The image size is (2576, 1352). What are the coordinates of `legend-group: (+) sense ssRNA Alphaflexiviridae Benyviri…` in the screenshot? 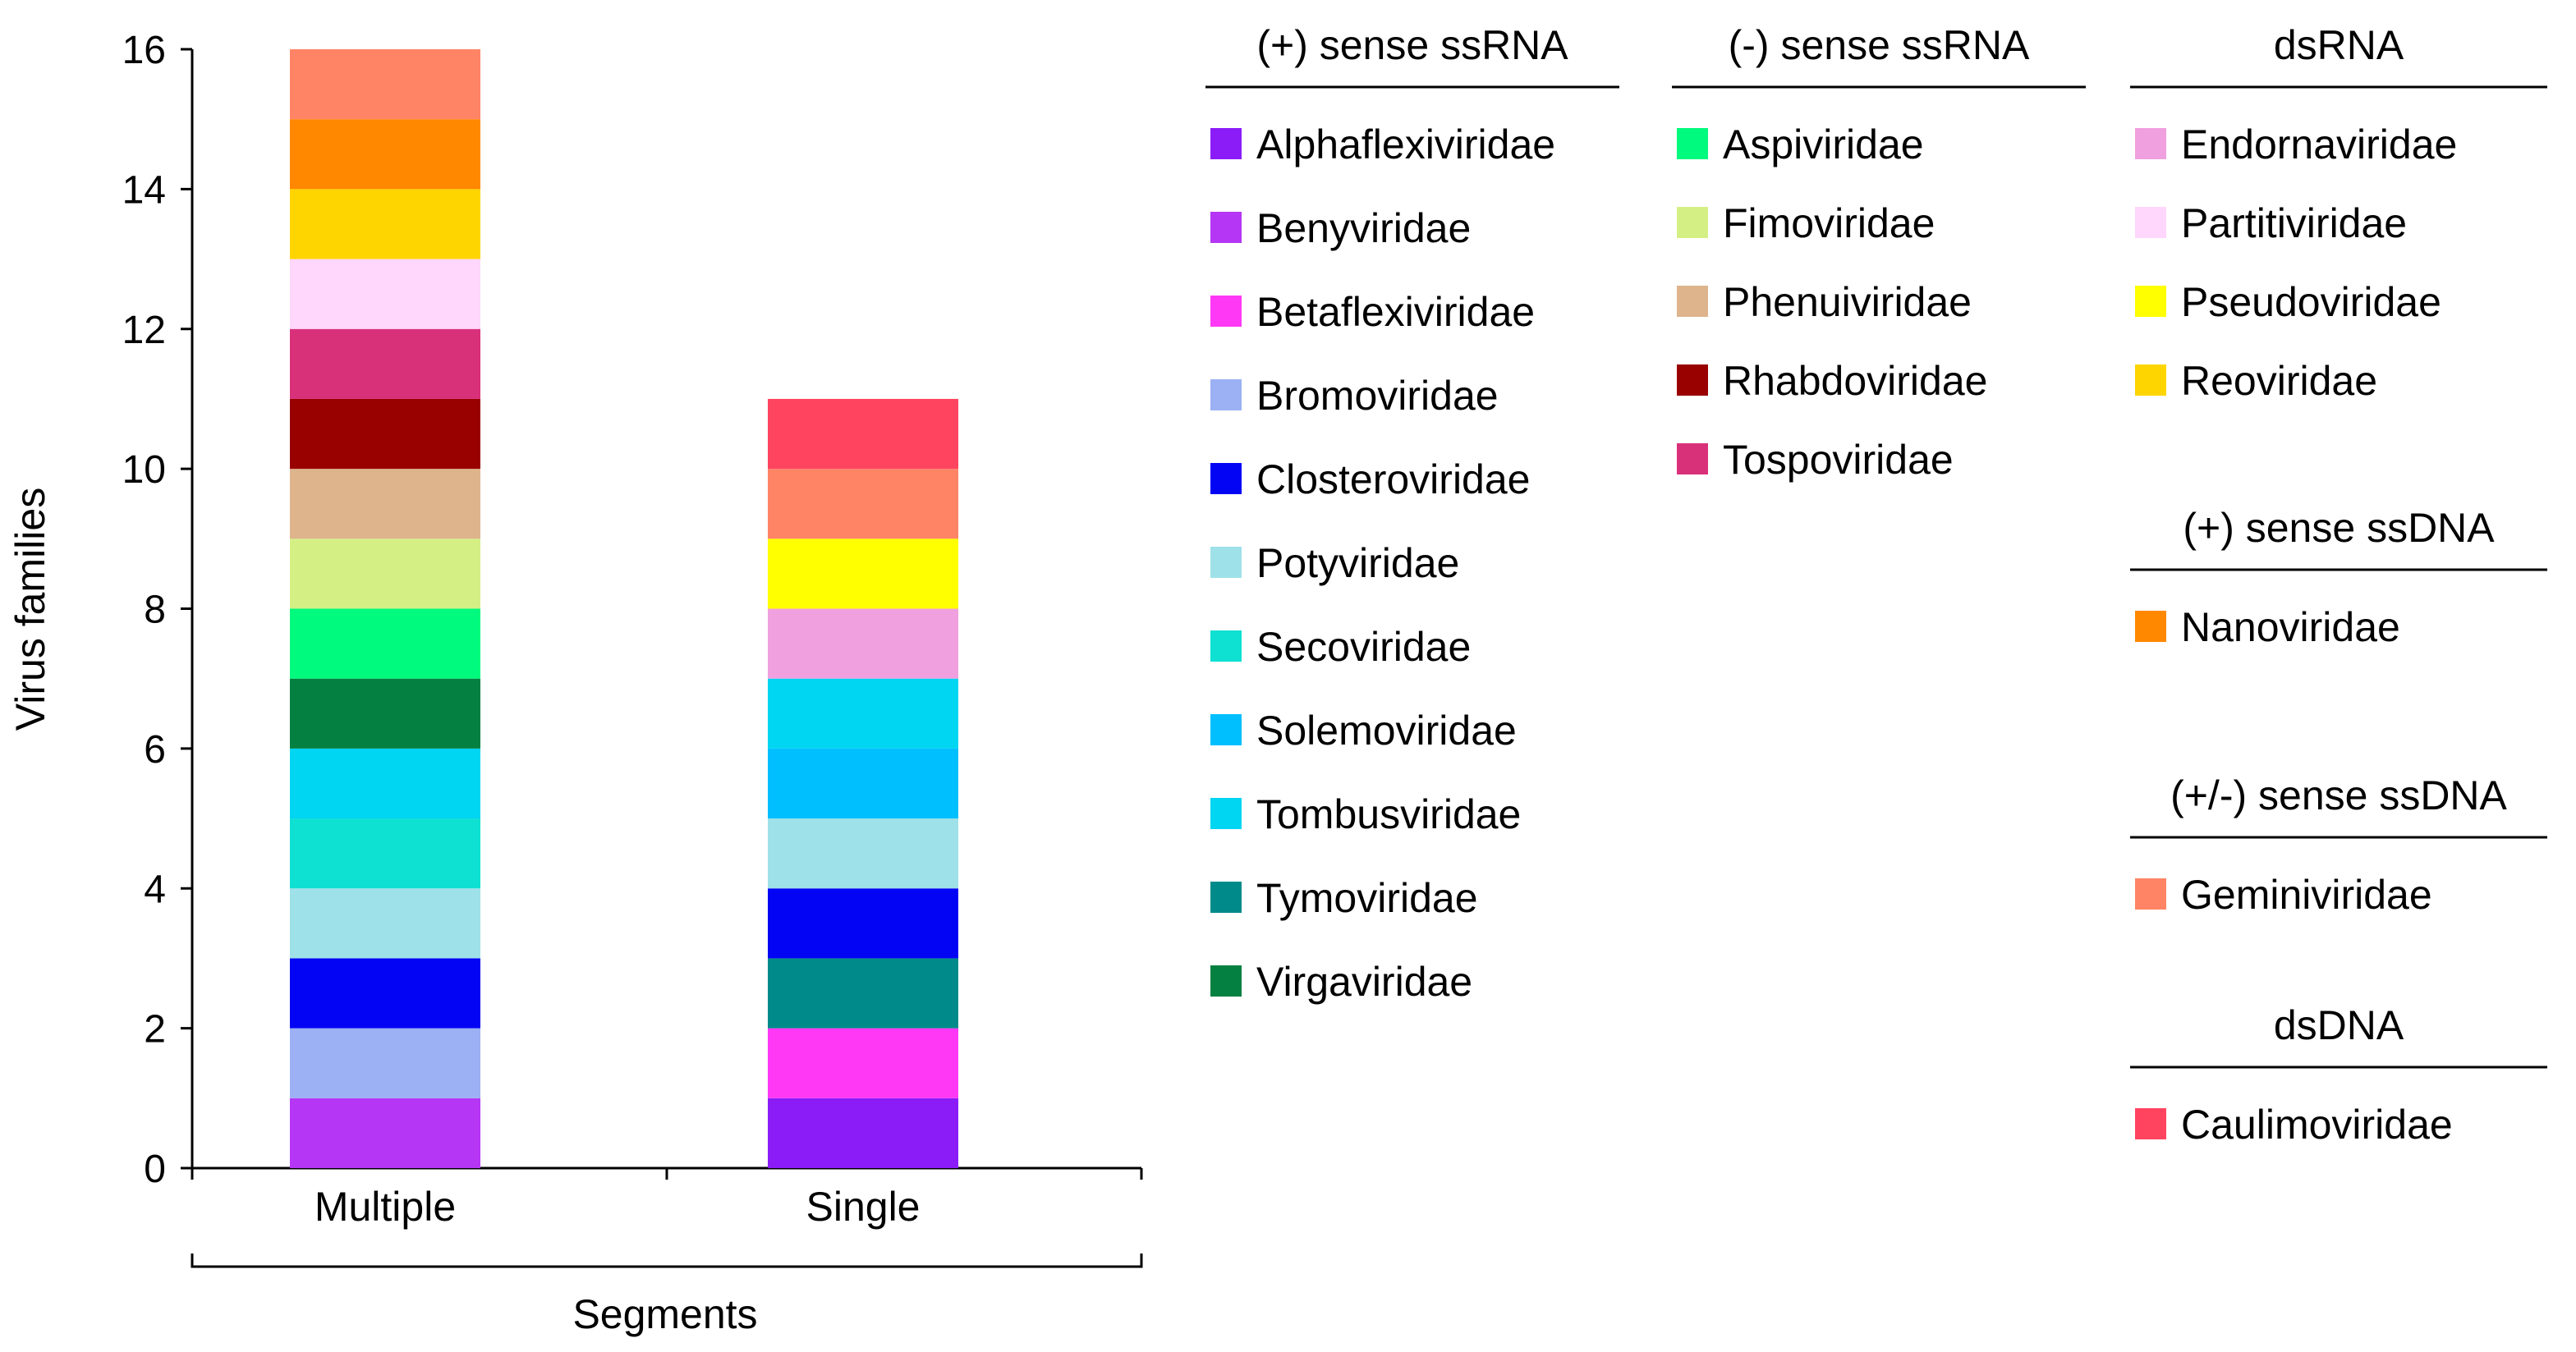 It's located at (1412, 513).